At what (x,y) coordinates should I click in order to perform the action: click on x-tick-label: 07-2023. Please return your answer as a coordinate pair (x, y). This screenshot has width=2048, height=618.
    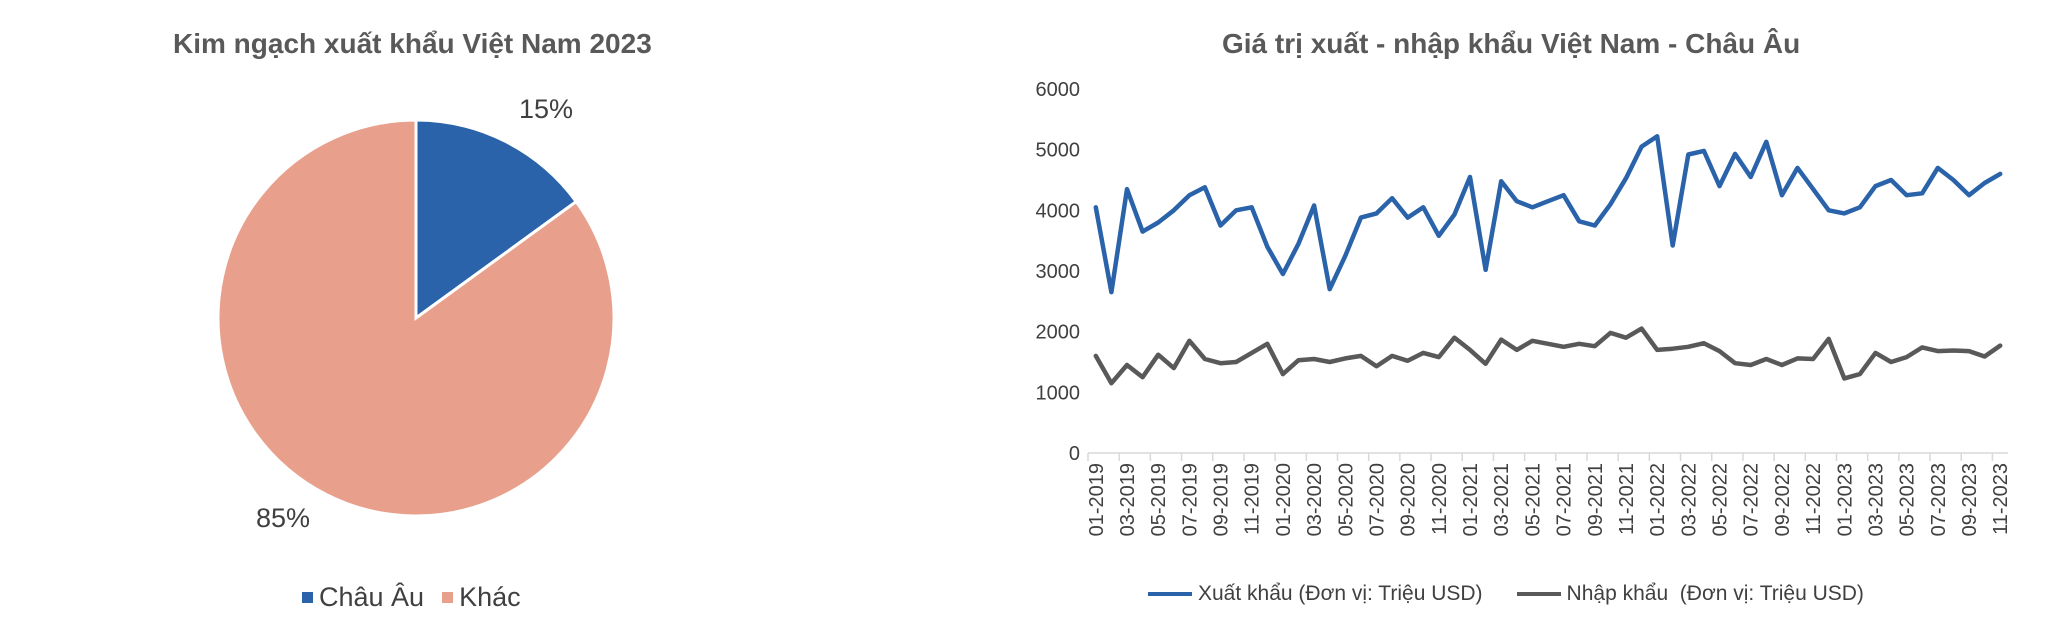
    Looking at the image, I should click on (1939, 499).